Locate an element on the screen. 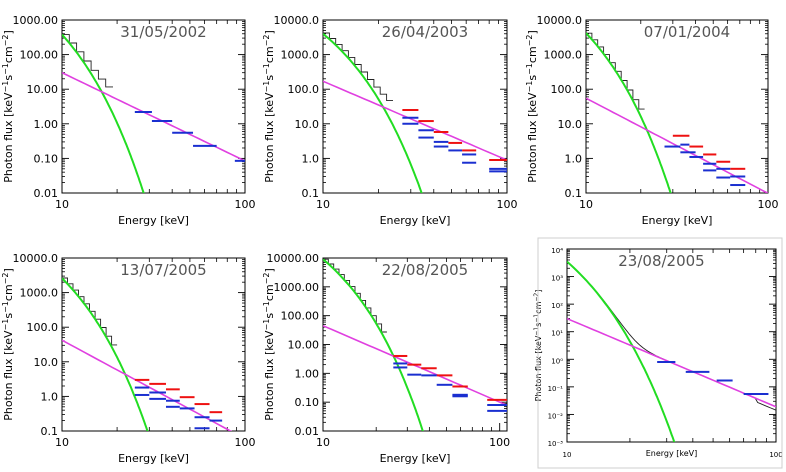  y-tick-label: 10¹ is located at coordinates (557, 334).